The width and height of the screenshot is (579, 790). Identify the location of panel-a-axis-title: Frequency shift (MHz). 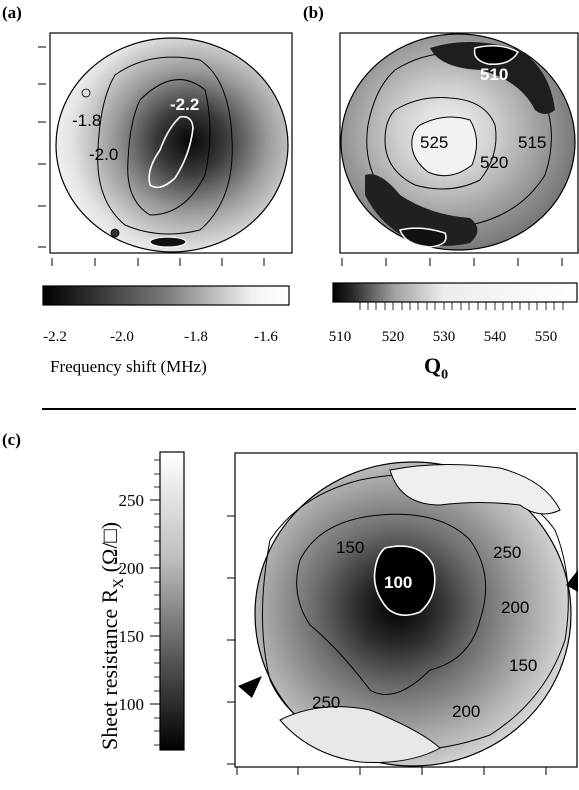
(128, 366).